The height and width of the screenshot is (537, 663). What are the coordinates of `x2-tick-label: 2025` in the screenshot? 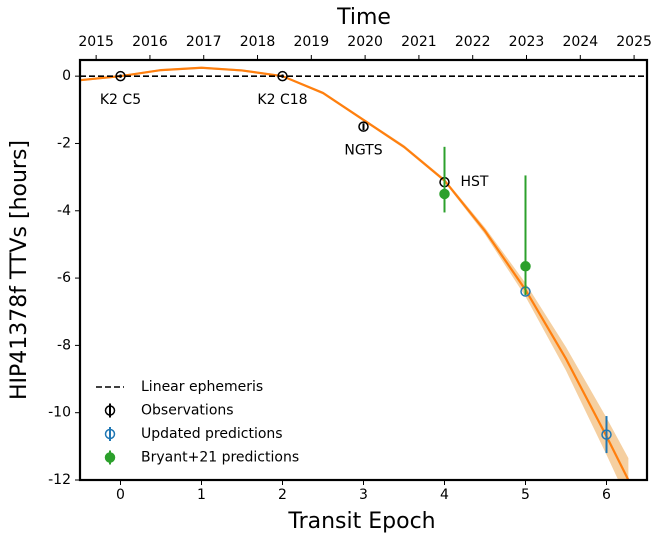 It's located at (634, 42).